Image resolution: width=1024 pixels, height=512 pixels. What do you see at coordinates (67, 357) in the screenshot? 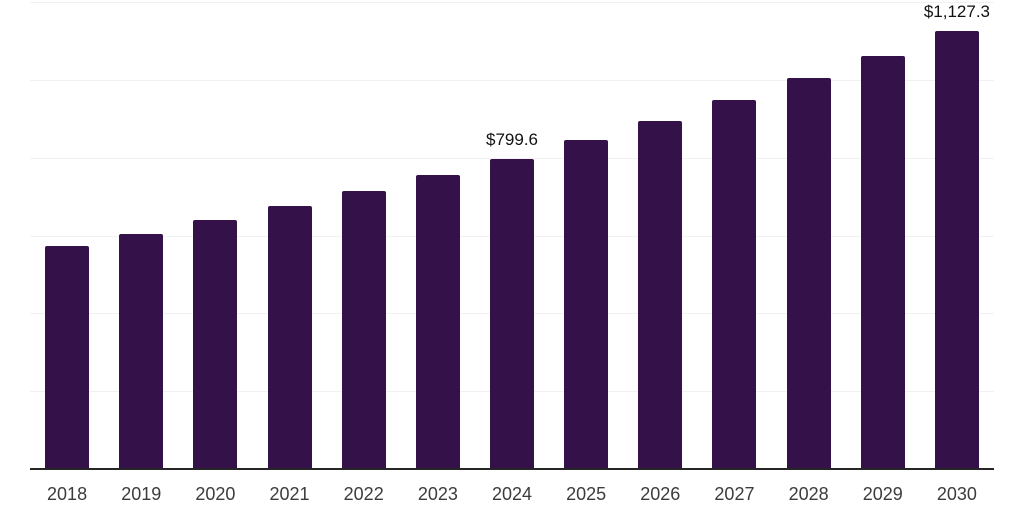
I see `bar-2018` at bounding box center [67, 357].